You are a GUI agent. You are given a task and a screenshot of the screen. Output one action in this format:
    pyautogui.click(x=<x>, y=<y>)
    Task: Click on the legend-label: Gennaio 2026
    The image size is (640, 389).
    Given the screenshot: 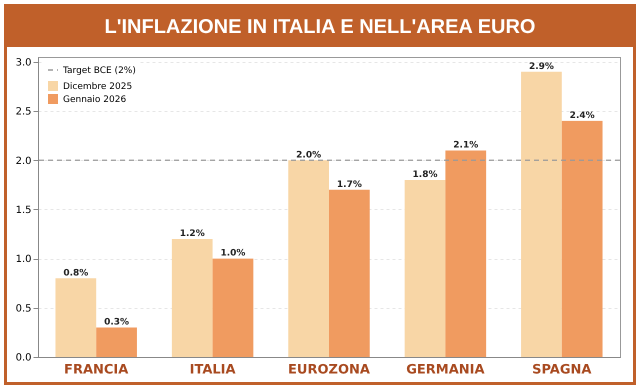 What is the action you would take?
    pyautogui.click(x=94, y=100)
    